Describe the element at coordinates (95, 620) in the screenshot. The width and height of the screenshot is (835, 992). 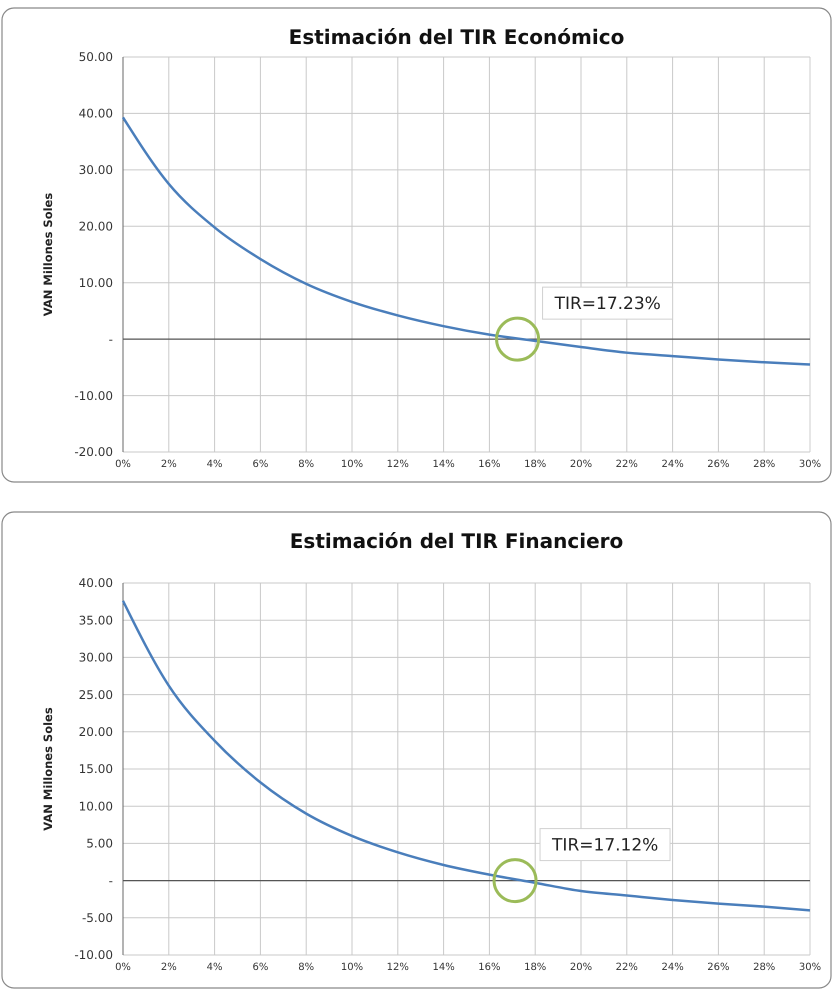
I see `y-tick-label: 35.00` at that location.